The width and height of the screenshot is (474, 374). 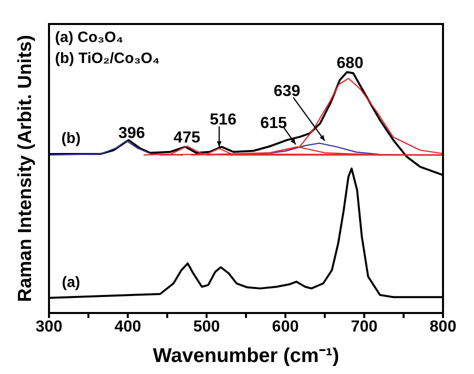 I want to click on annotation: 475, so click(x=187, y=138).